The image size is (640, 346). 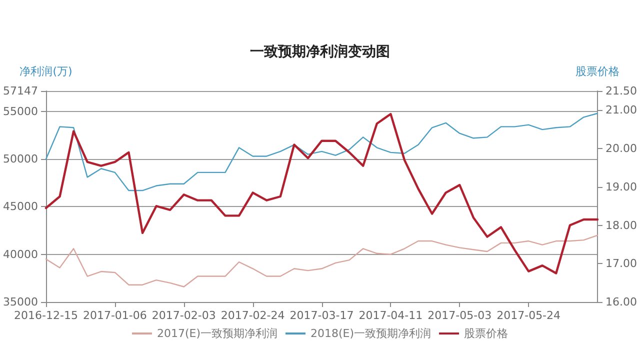 What do you see at coordinates (622, 225) in the screenshot?
I see `y2-tick-label: 18.00` at bounding box center [622, 225].